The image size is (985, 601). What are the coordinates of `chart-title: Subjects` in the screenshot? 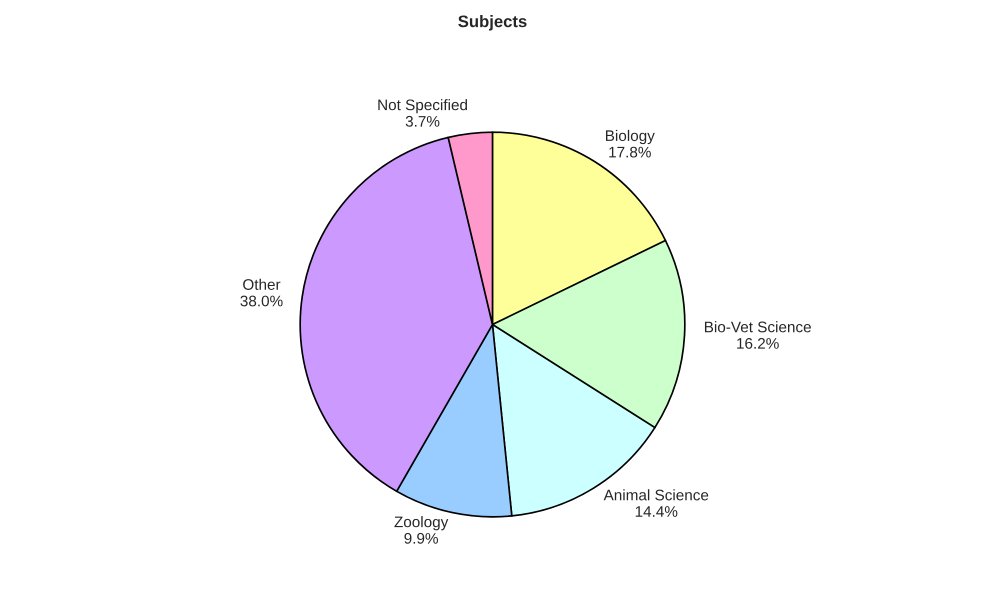 It's located at (492, 23).